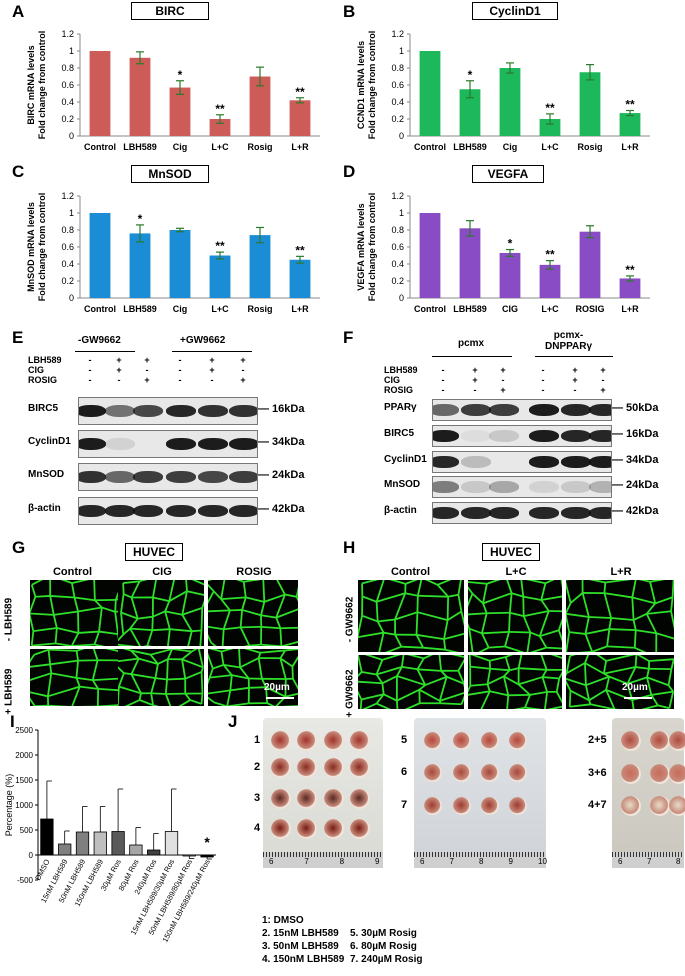 This screenshot has width=685, height=976. What do you see at coordinates (43, 380) in the screenshot?
I see `cond-label-rosig: ROSIG` at bounding box center [43, 380].